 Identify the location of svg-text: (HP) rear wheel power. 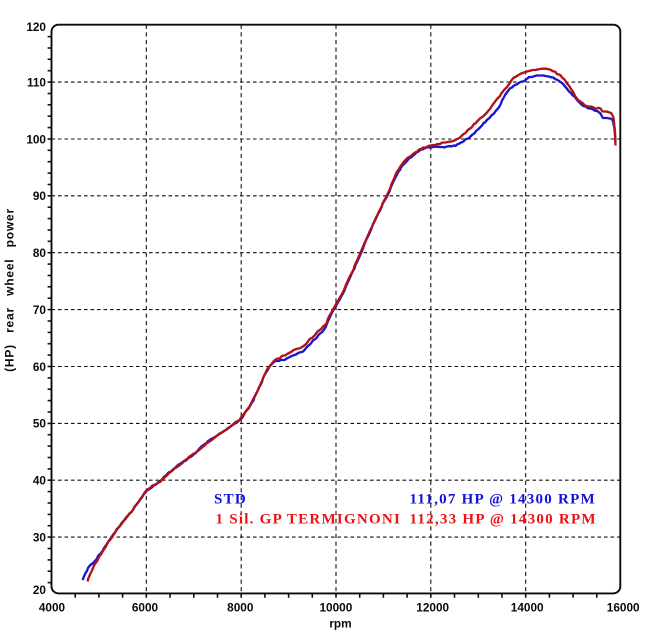
(10, 290).